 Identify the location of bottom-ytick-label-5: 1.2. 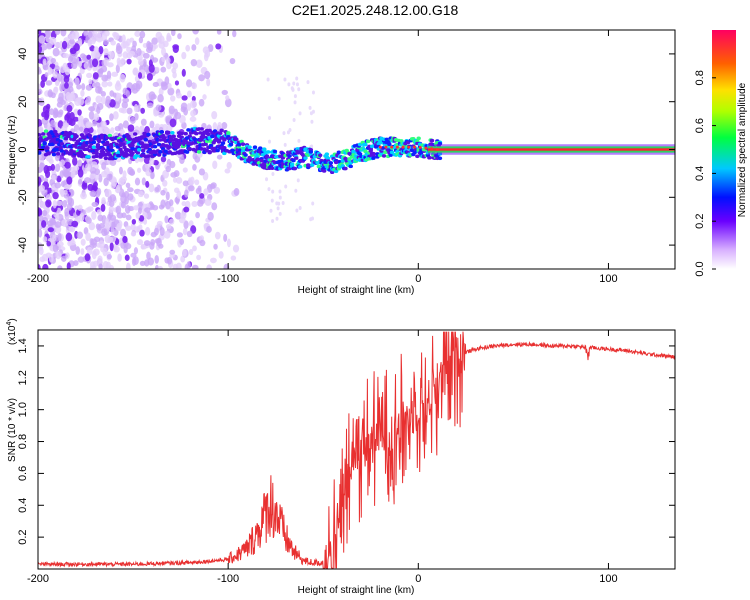
(23, 377).